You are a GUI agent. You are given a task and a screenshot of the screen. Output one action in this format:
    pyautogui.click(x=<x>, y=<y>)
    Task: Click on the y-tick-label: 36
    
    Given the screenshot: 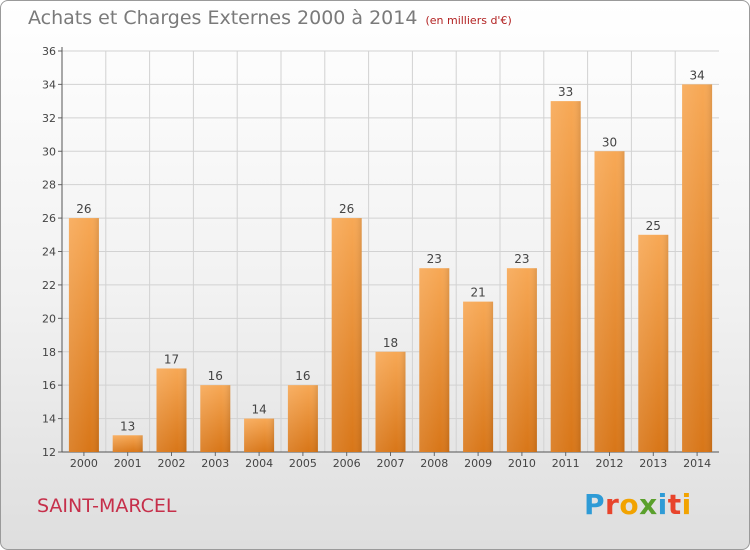 What is the action you would take?
    pyautogui.click(x=49, y=51)
    